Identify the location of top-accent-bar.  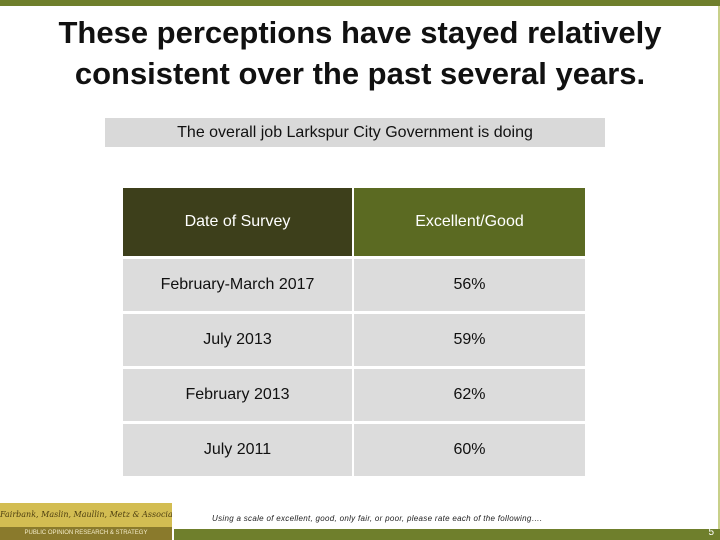
(360, 3).